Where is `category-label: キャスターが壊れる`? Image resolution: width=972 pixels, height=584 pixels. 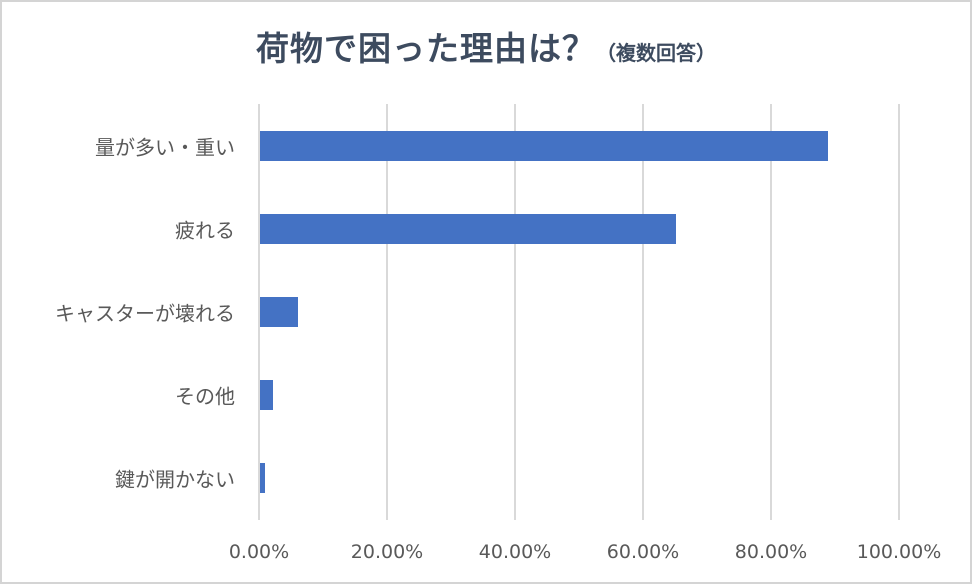
category-label: キャスターが壊れる is located at coordinates (145, 313).